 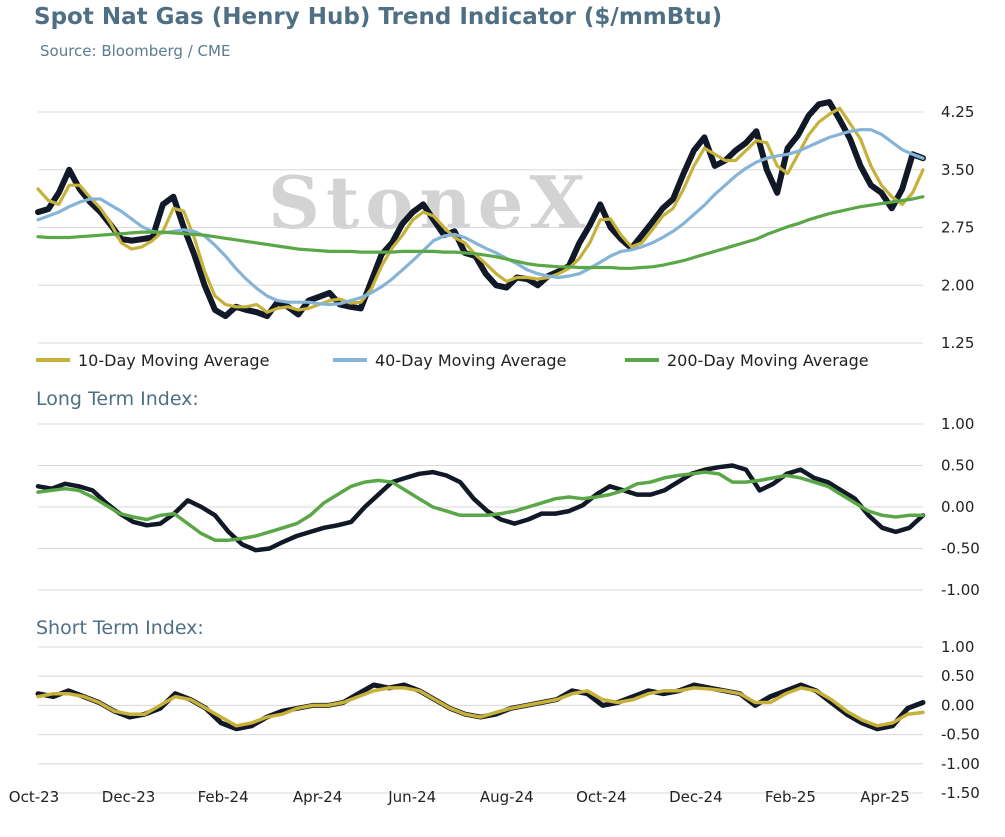 I want to click on x-tick-label: Oct-23, so click(x=34, y=797).